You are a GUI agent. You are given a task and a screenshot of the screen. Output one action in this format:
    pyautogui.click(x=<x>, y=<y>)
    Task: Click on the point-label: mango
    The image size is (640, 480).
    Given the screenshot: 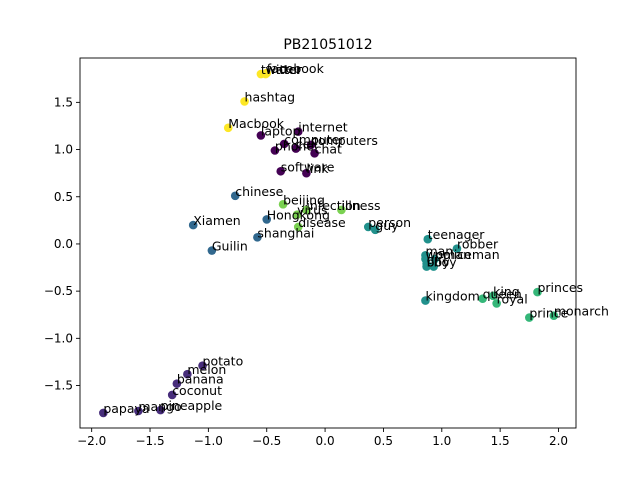 What is the action you would take?
    pyautogui.click(x=159, y=406)
    